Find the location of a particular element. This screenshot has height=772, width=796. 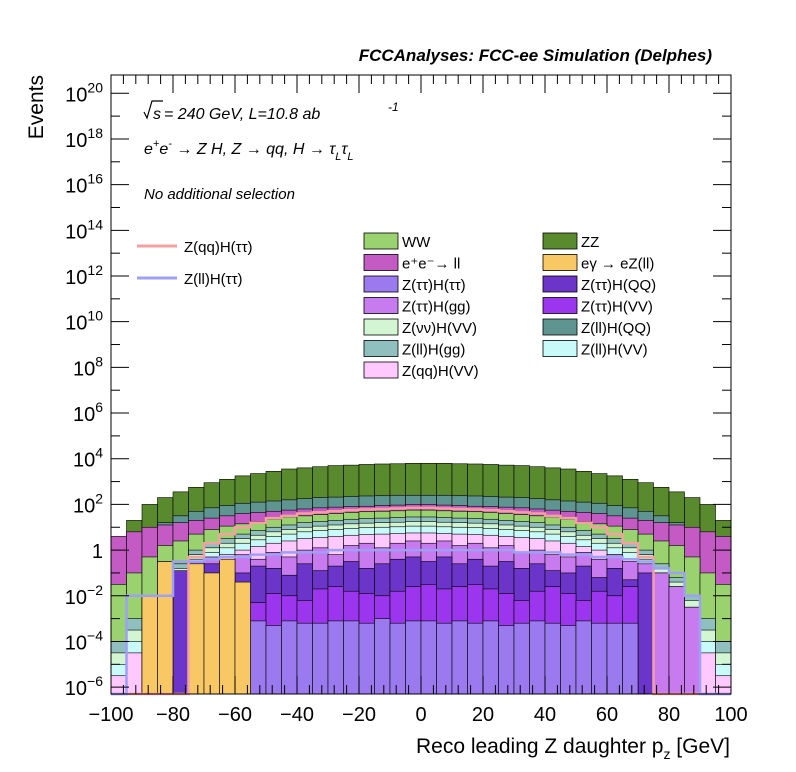

legend-label: Z(ττ)H(VV) is located at coordinates (617, 307).